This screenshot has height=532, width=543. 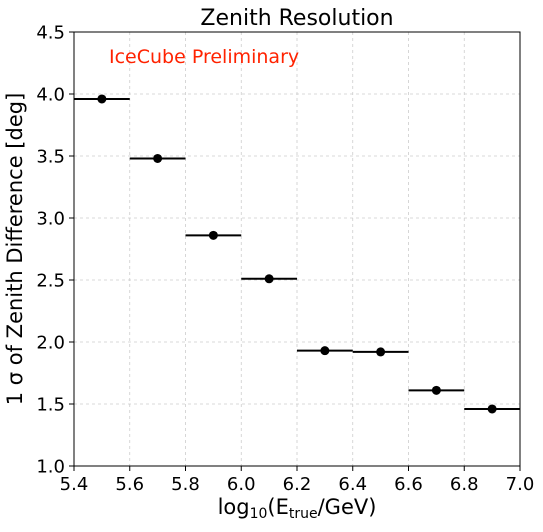 What do you see at coordinates (50, 343) in the screenshot?
I see `y-tick-label: 2.0` at bounding box center [50, 343].